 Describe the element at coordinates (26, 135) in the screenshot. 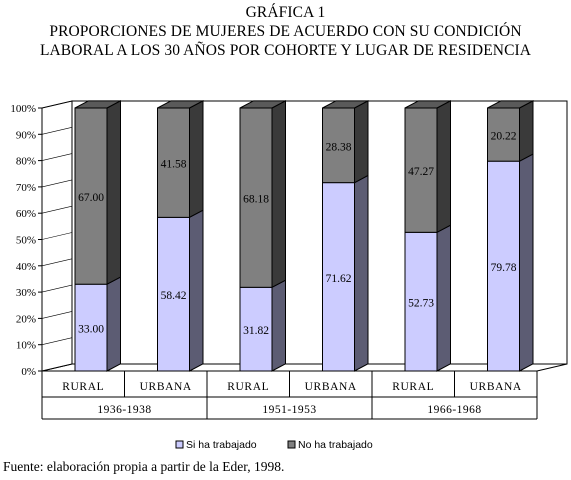

I see `y-tick-label: 90%` at that location.